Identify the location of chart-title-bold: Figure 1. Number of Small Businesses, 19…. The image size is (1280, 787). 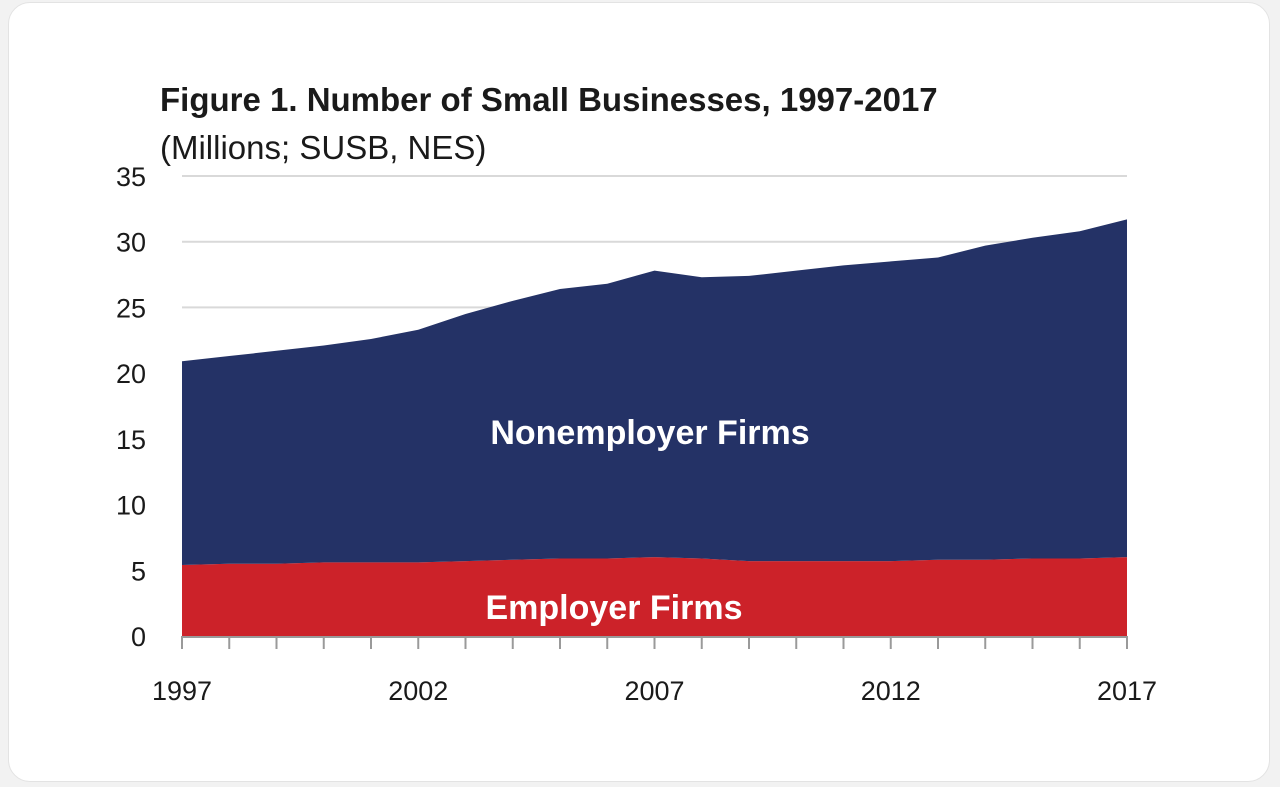
(549, 99).